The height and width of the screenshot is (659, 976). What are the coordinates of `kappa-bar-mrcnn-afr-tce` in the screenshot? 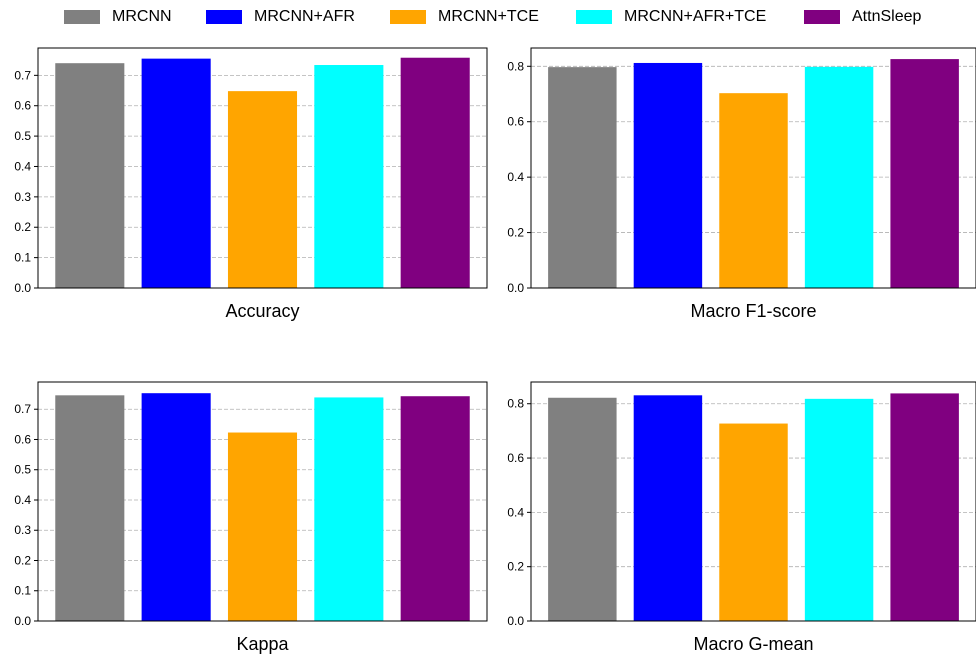 It's located at (349, 509).